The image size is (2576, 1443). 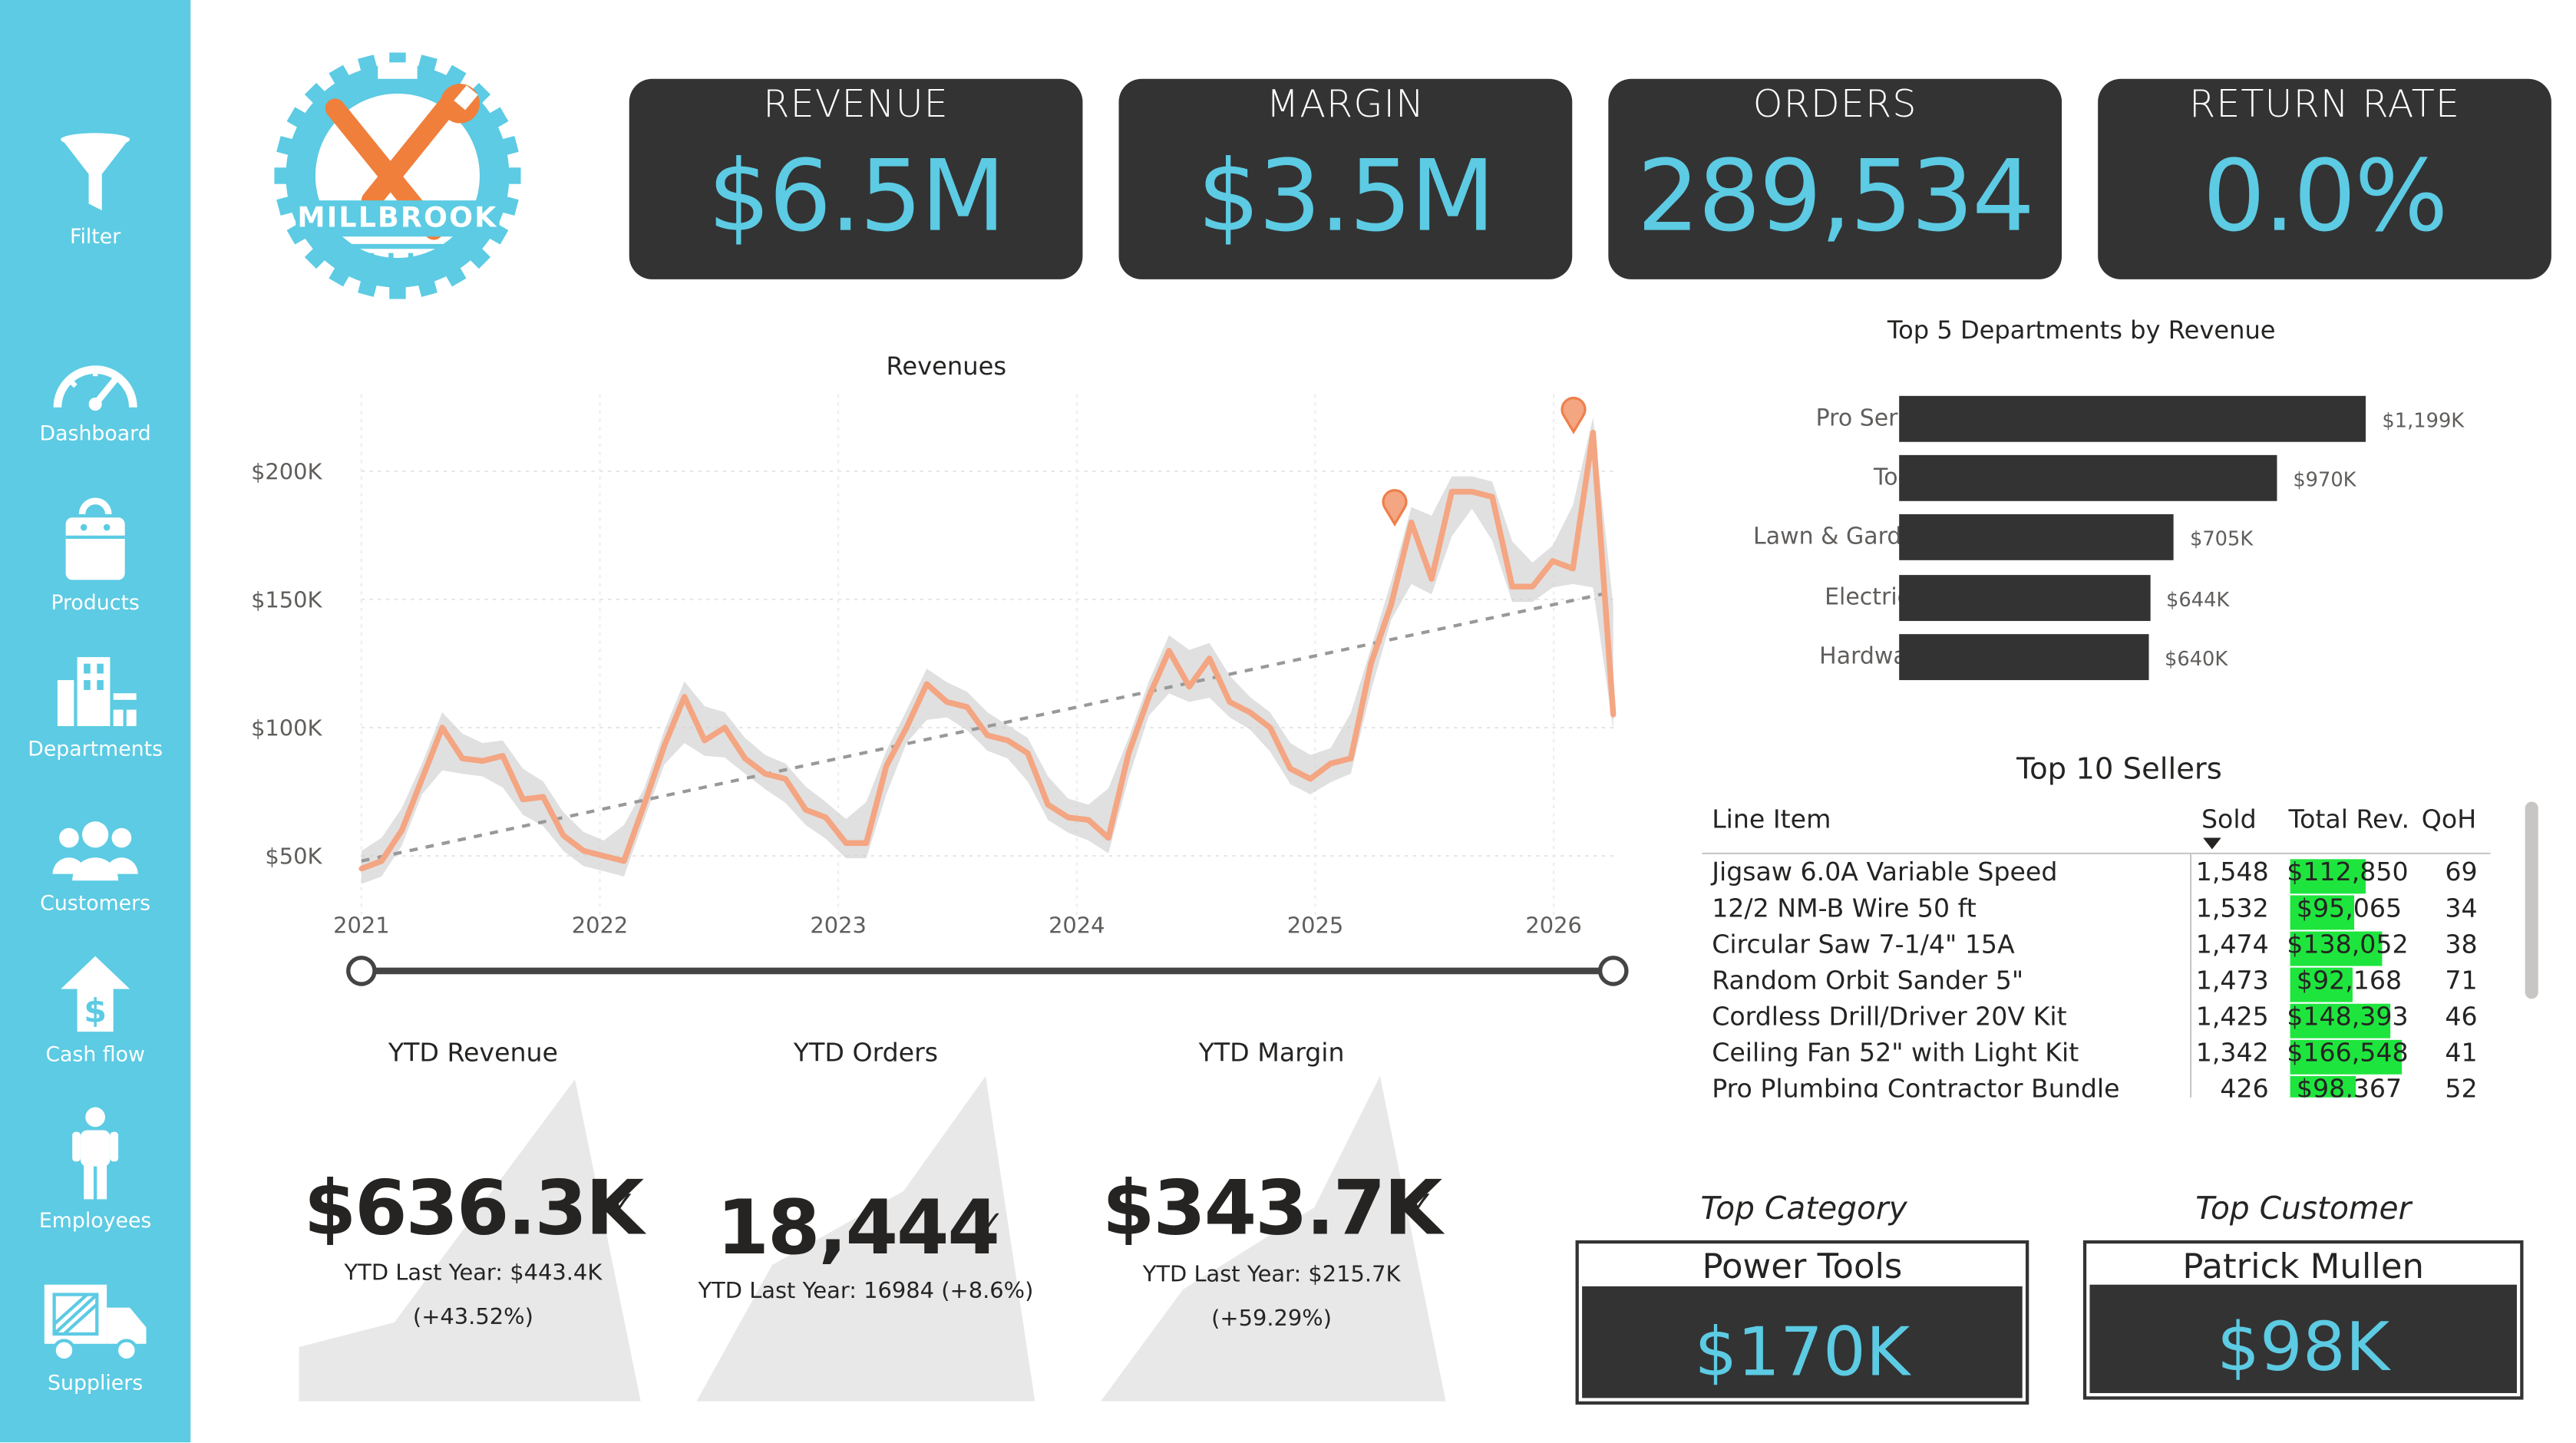 What do you see at coordinates (286, 600) in the screenshot?
I see `y-tick-label: $150K` at bounding box center [286, 600].